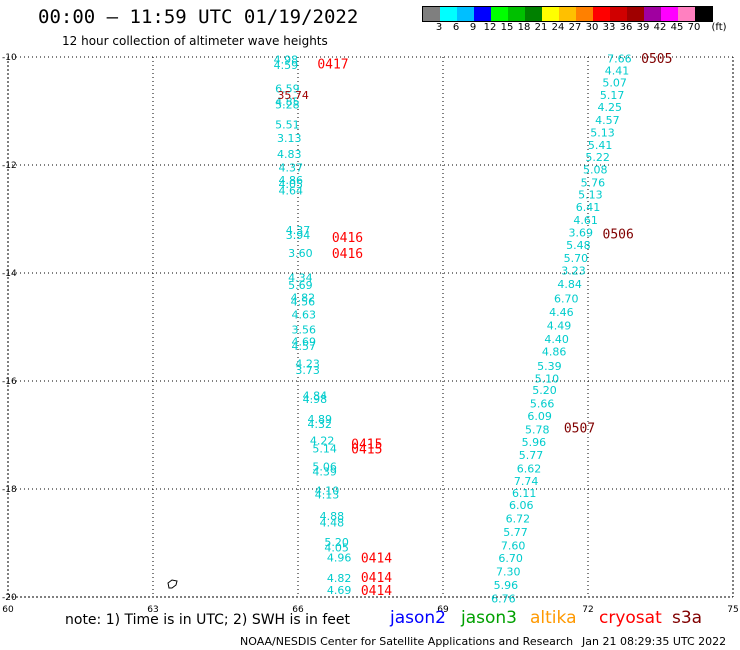 This screenshot has height=650, width=740. Describe the element at coordinates (617, 71) in the screenshot. I see `wave-height-value: 4.41` at that location.